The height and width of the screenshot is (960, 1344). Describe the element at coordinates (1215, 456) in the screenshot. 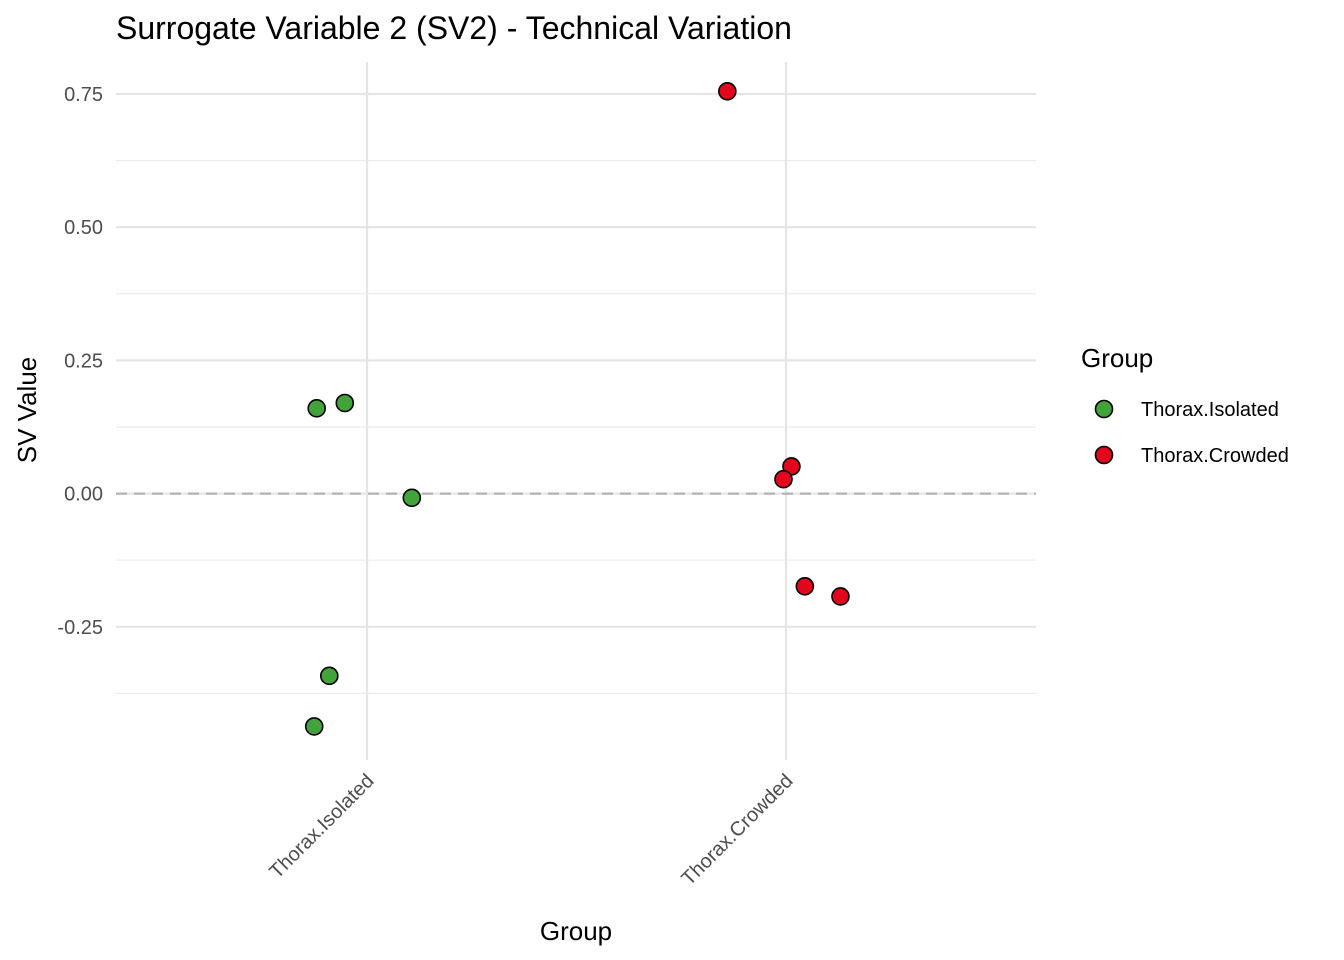

I see `legend-label-thorax-crowded: Thorax.Crowded` at that location.